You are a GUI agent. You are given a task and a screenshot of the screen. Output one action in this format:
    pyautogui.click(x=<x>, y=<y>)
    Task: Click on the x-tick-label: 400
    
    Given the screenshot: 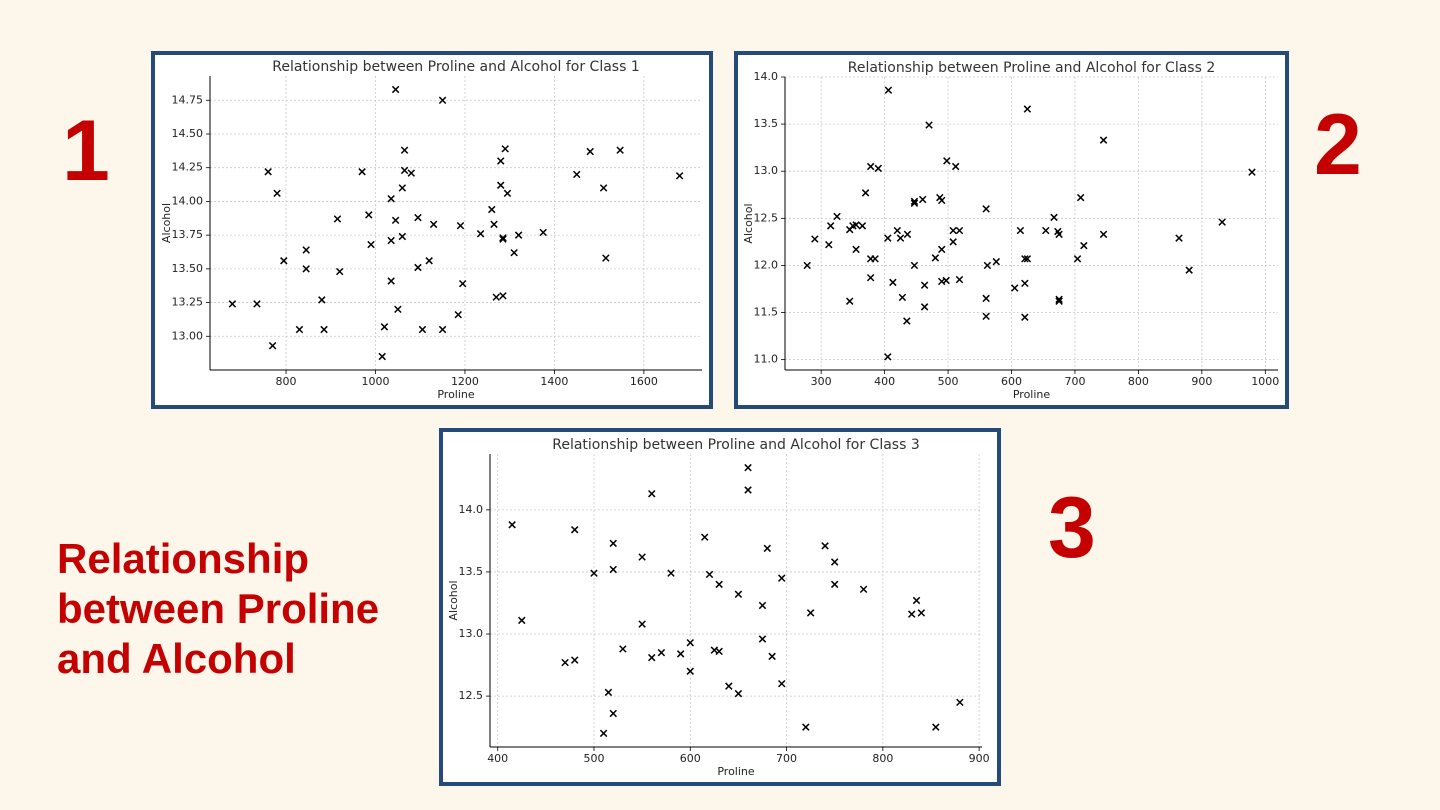 What is the action you would take?
    pyautogui.click(x=884, y=381)
    